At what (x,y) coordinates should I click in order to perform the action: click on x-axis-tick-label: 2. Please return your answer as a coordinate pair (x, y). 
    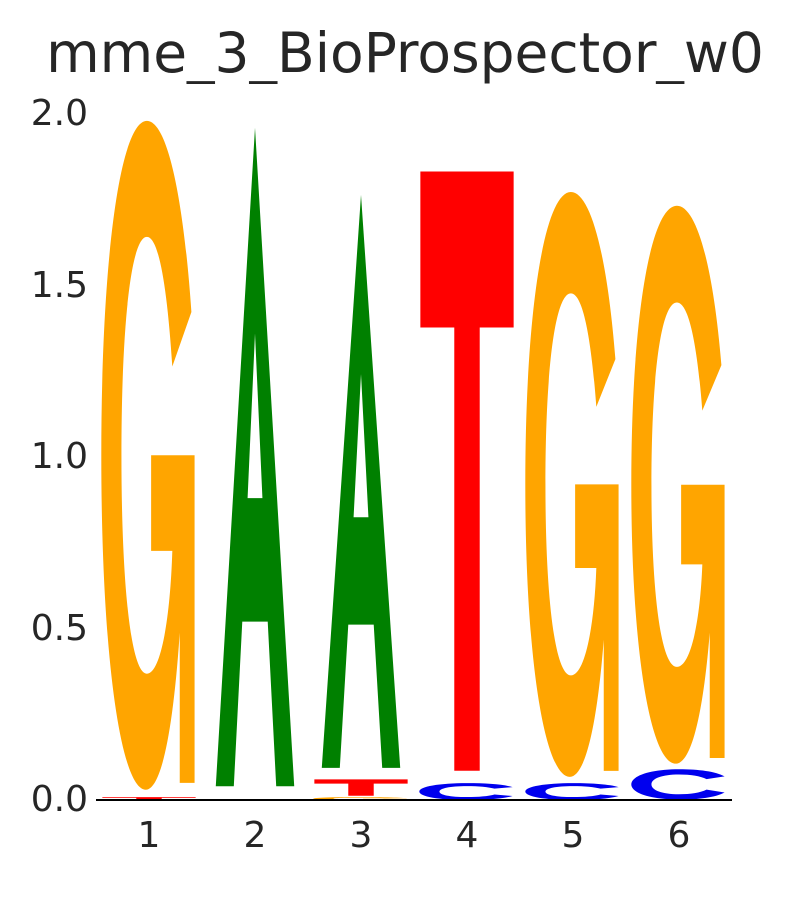
    Looking at the image, I should click on (255, 835).